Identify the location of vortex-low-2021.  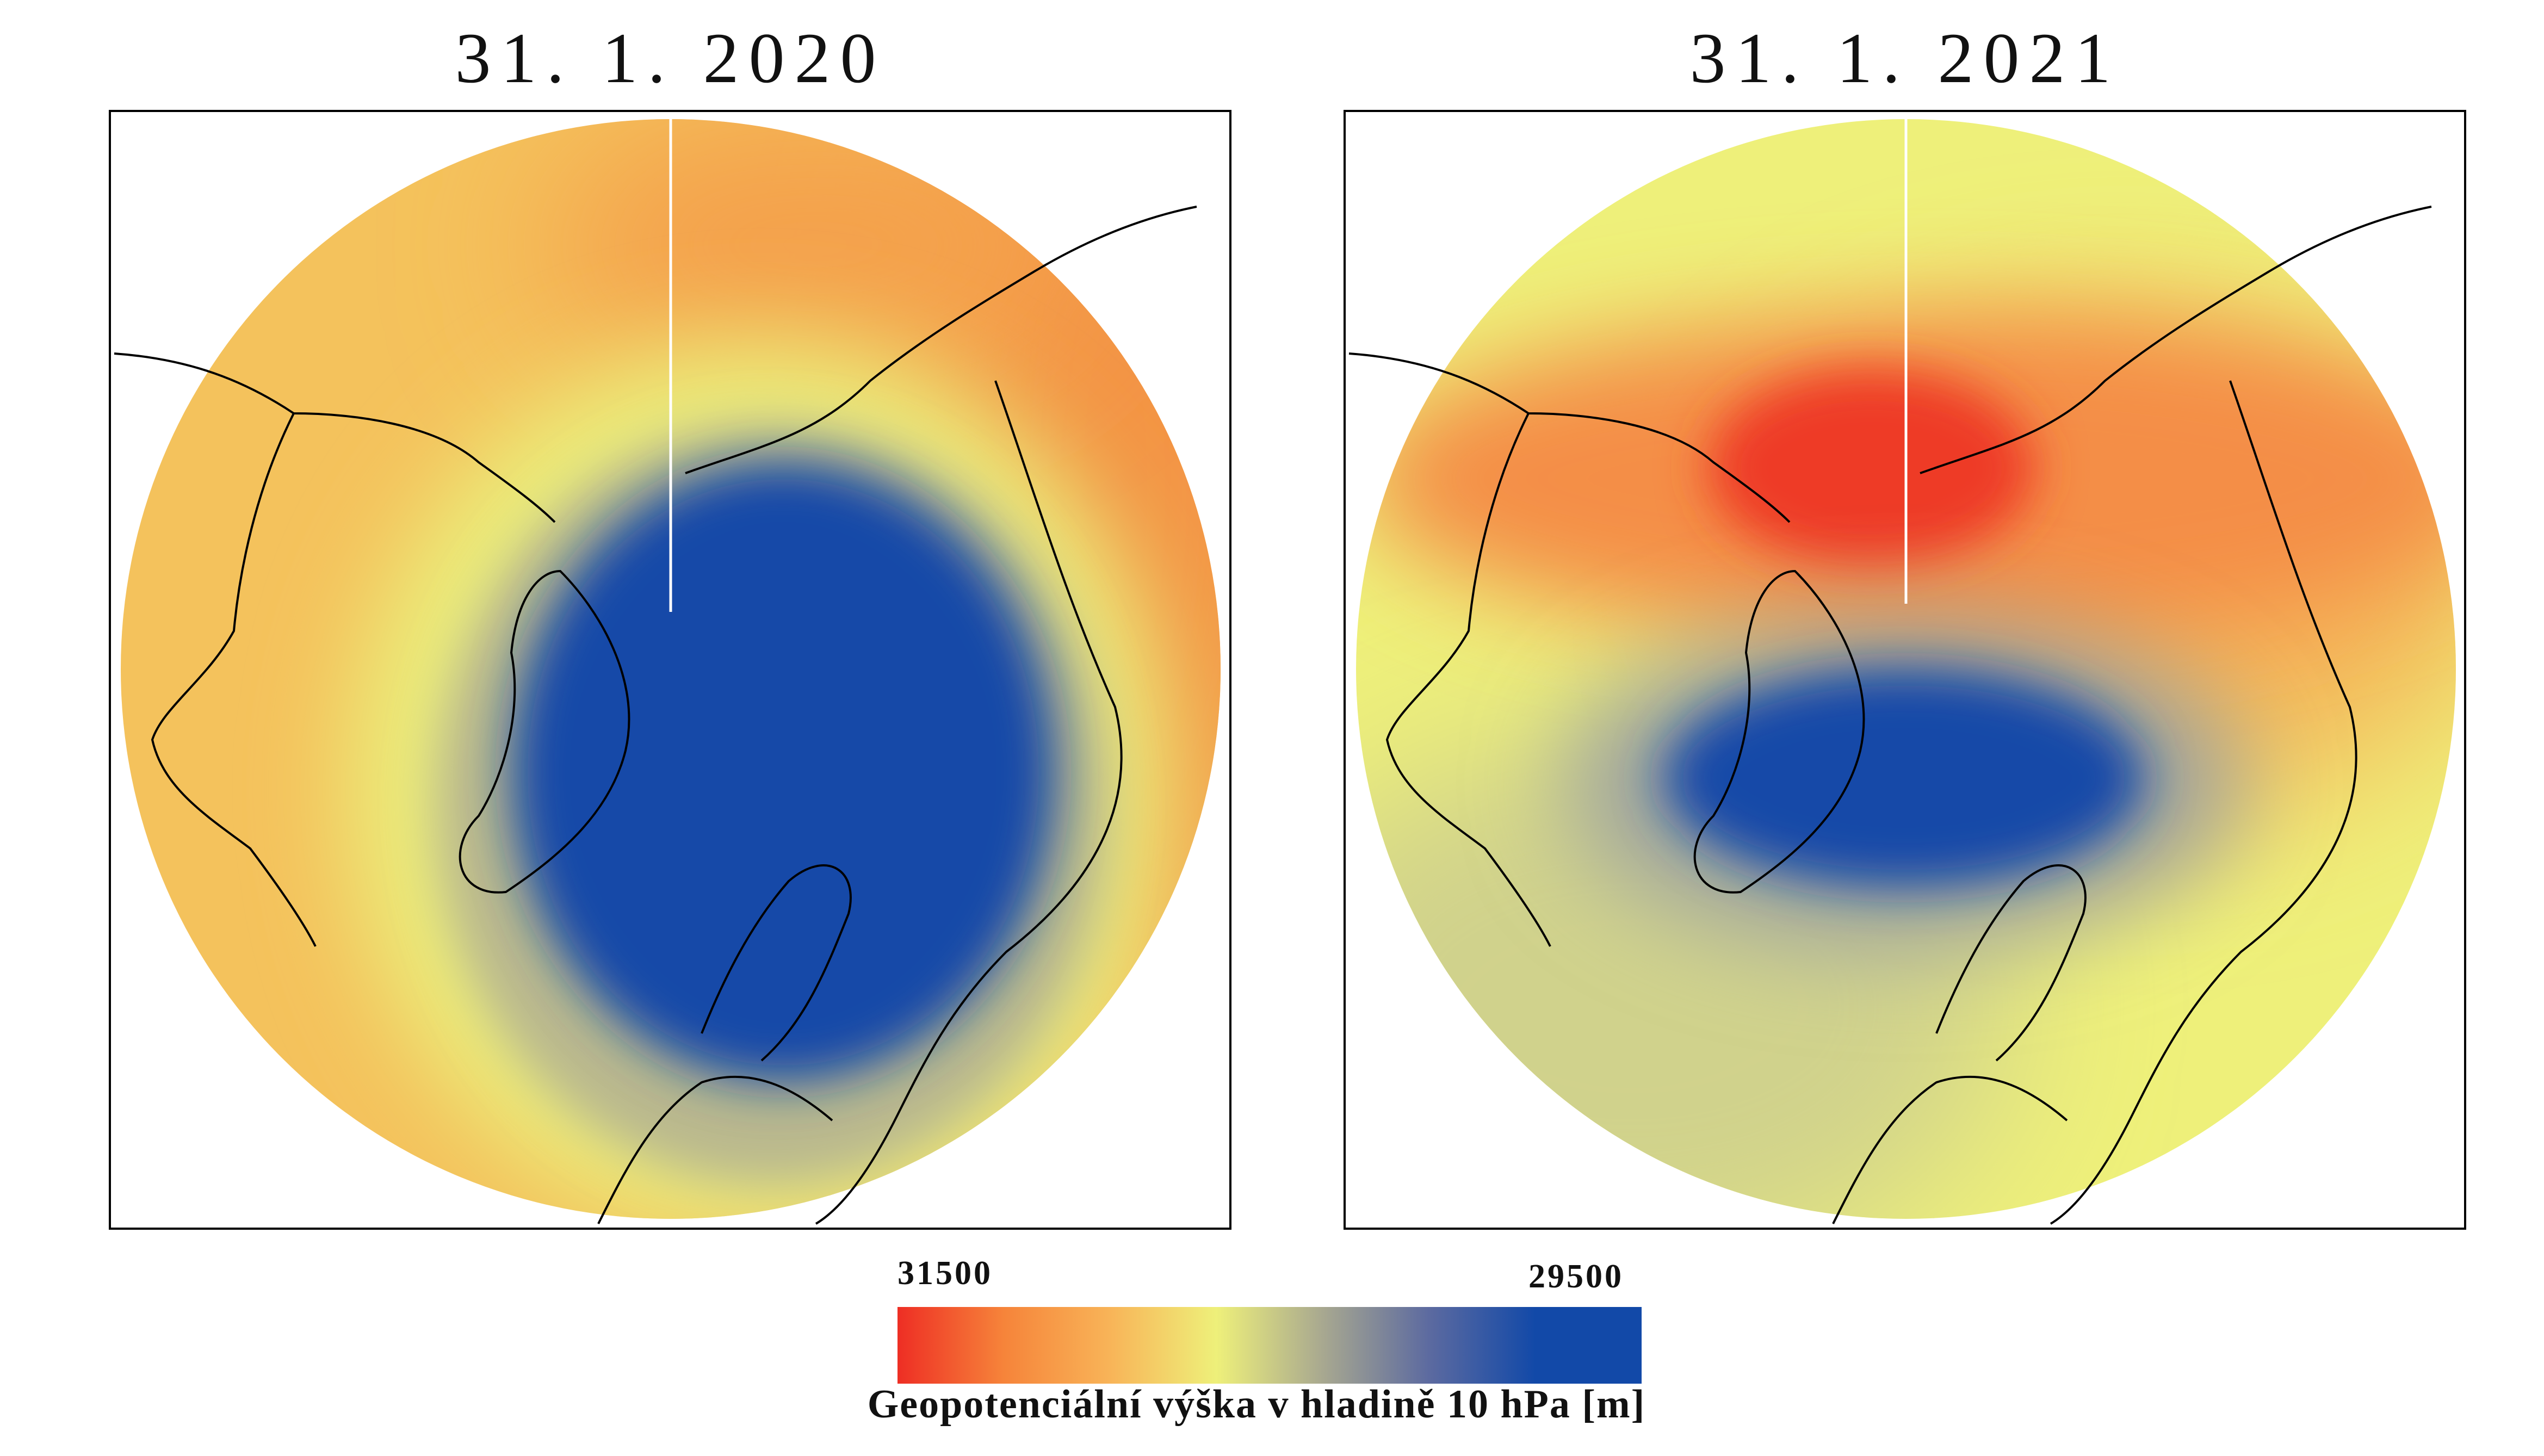
(1903, 778).